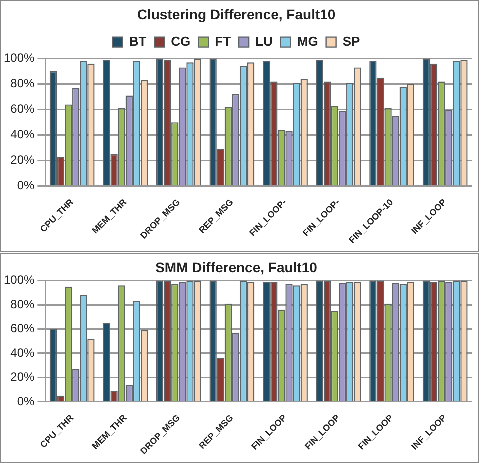  I want to click on chart-title: SMM Difference, Fault10, so click(237, 267).